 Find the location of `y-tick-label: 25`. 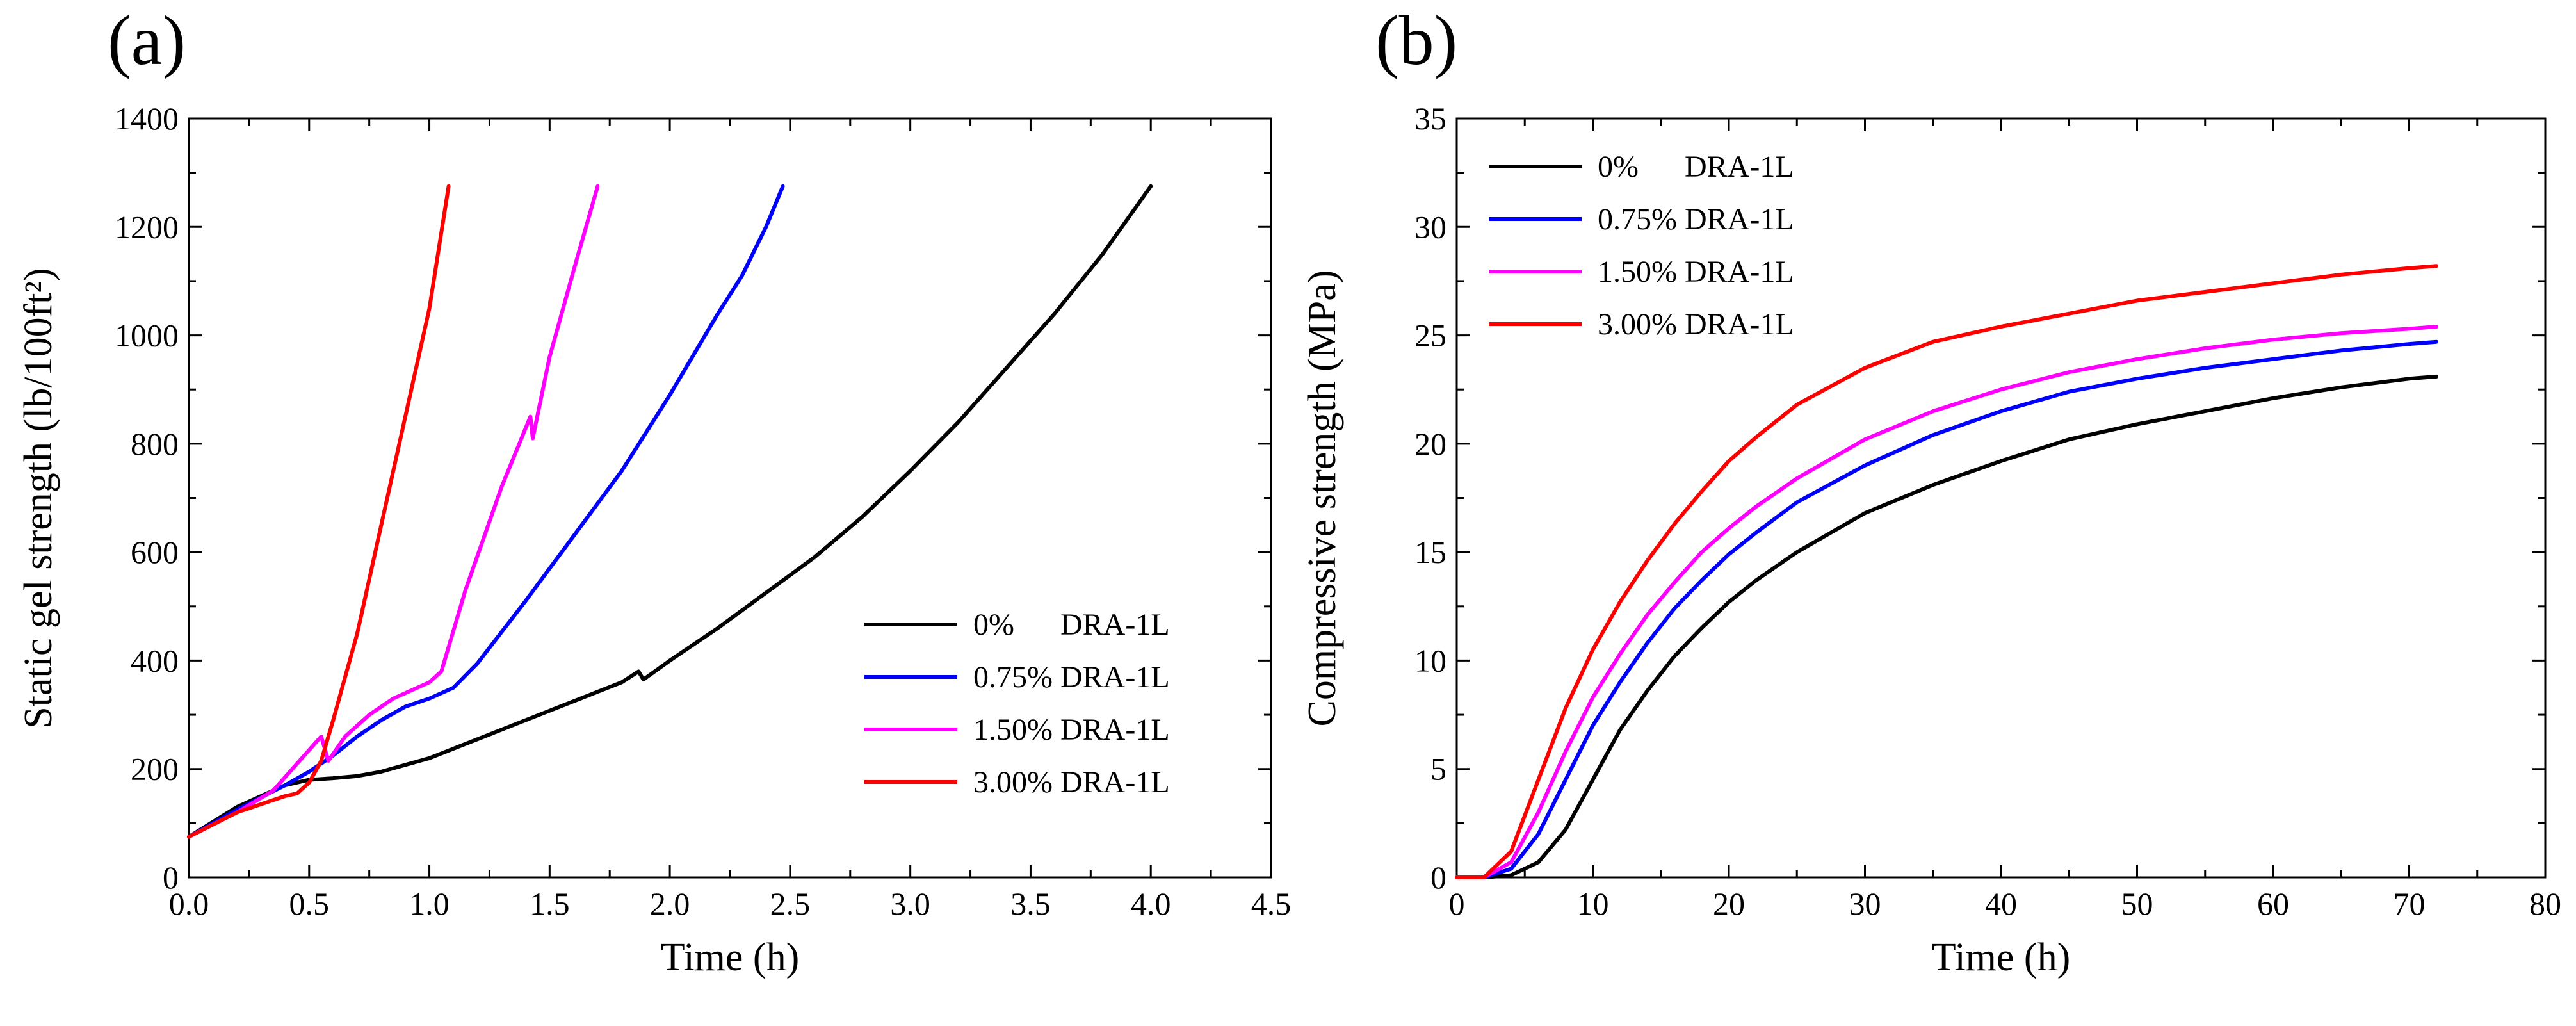

y-tick-label: 25 is located at coordinates (1430, 336).